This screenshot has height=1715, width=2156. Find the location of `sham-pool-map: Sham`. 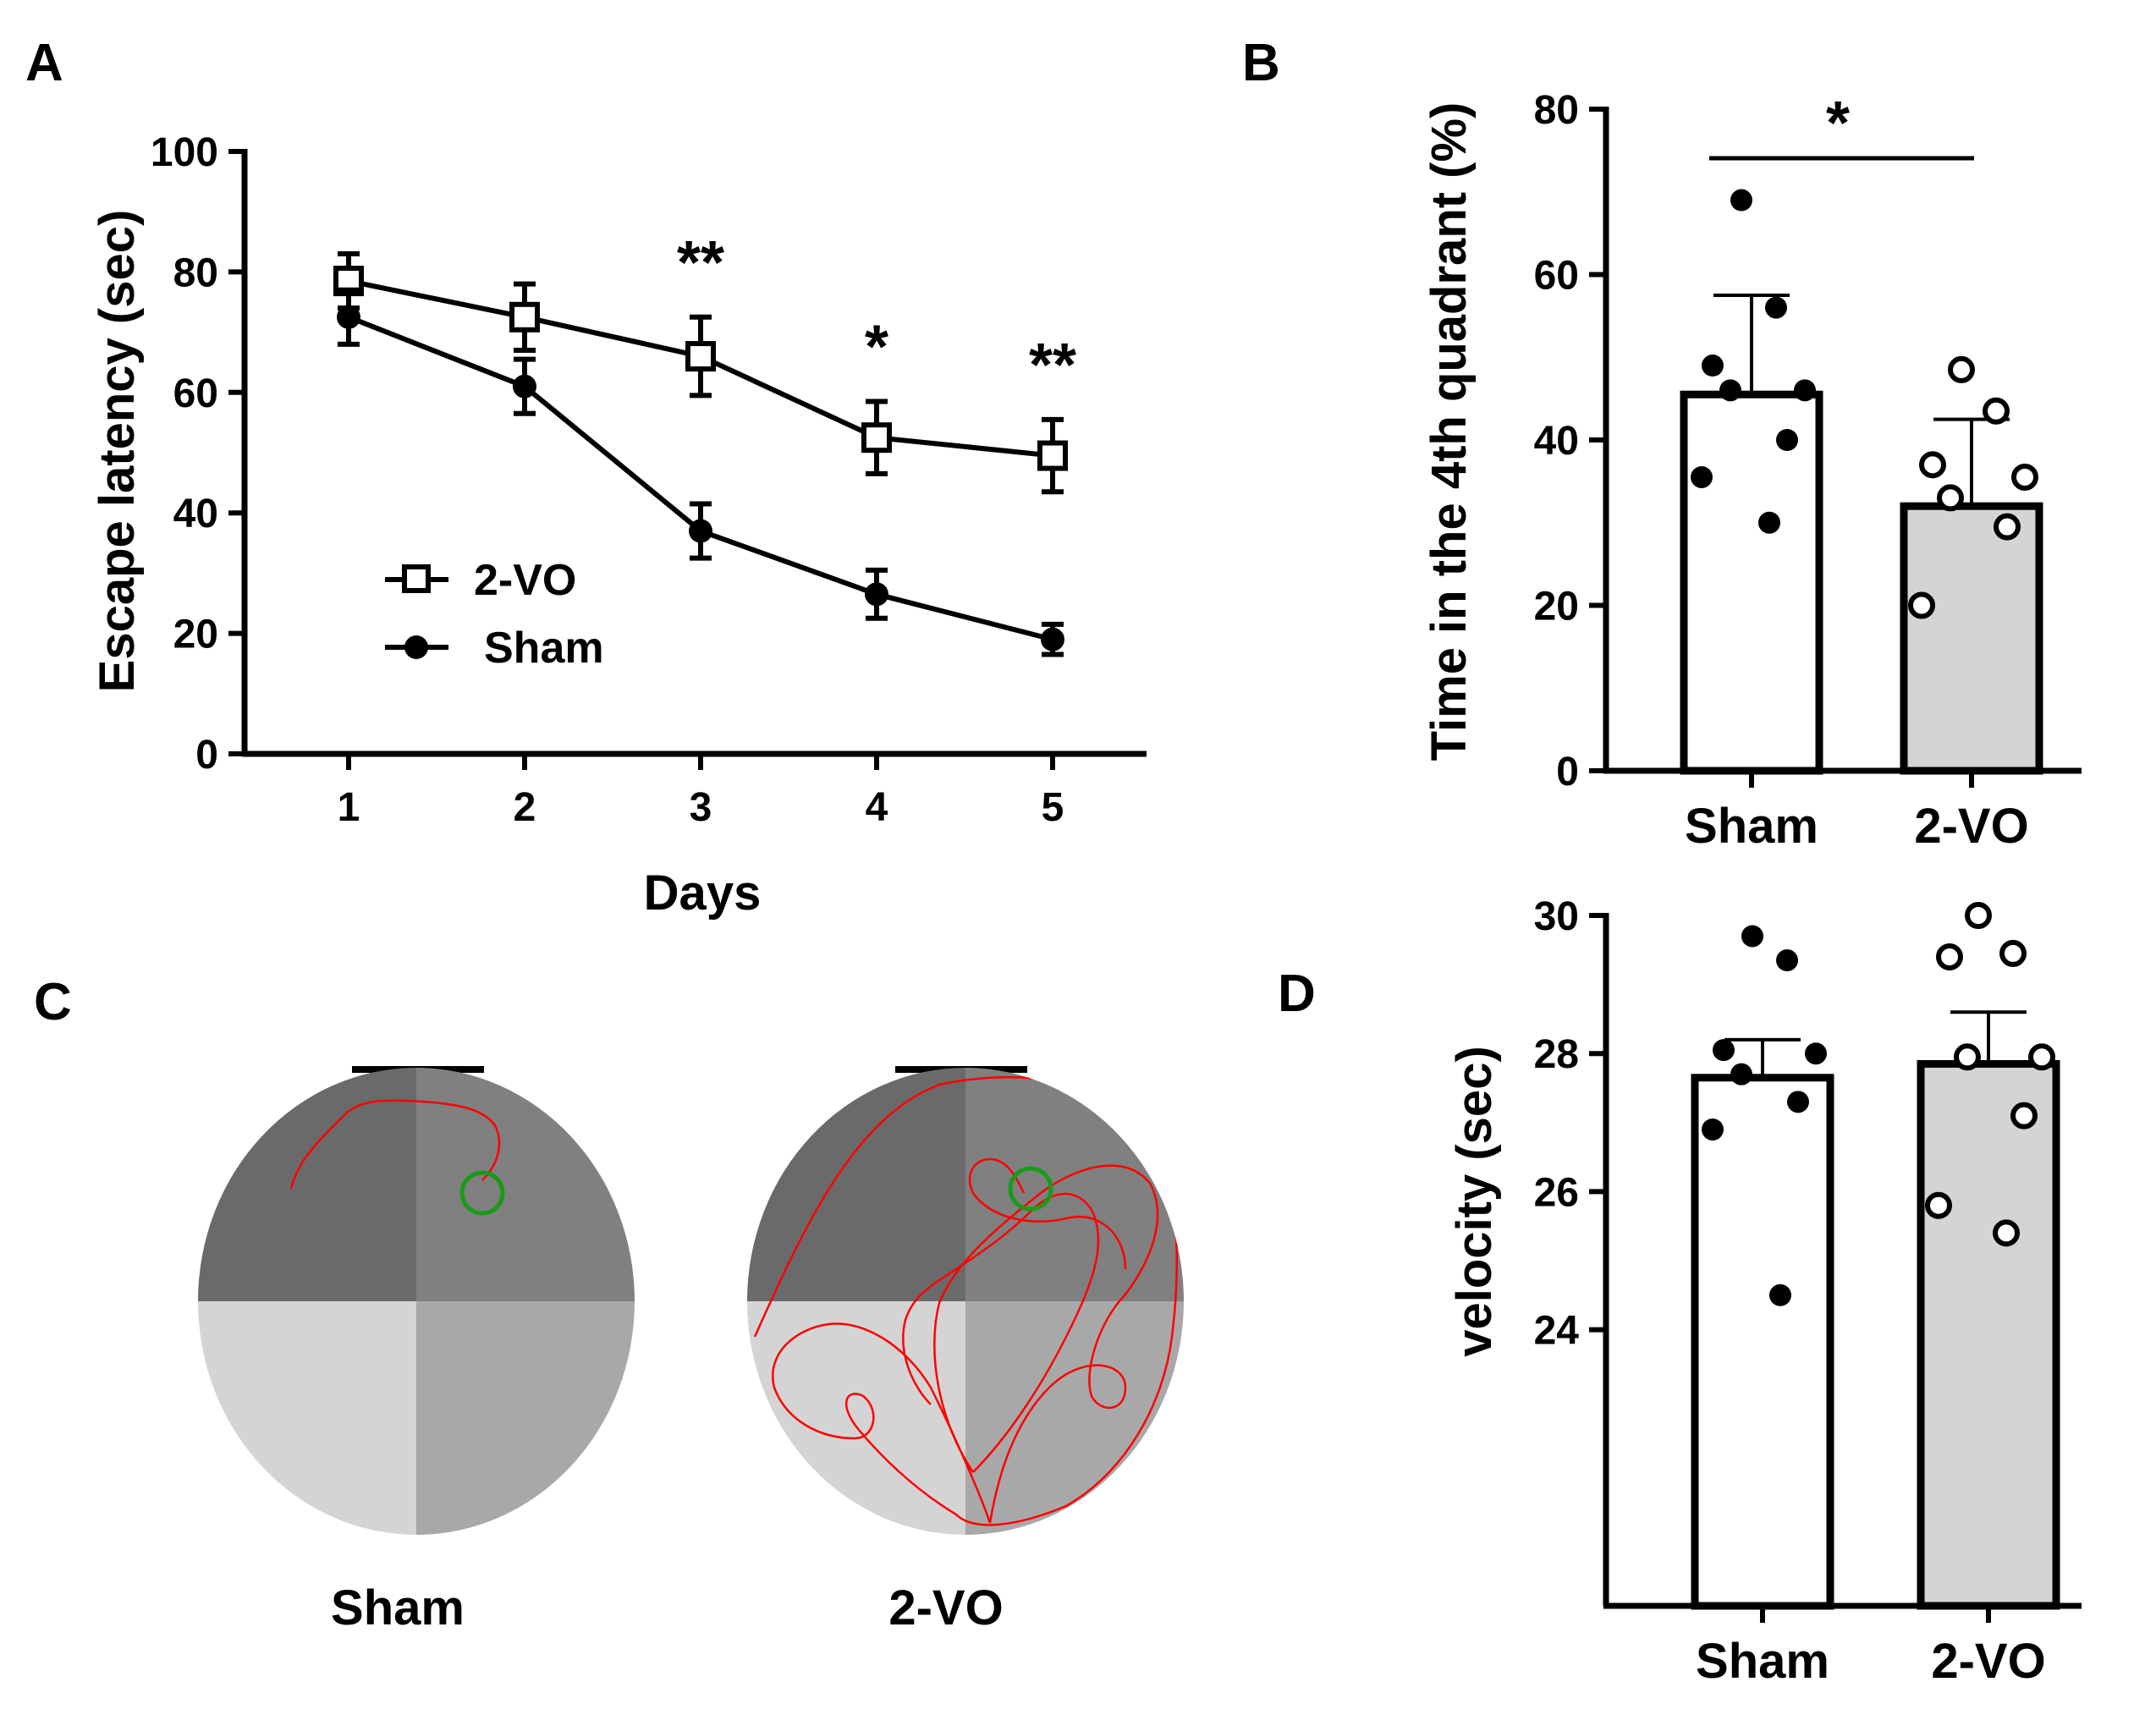

sham-pool-map: Sham is located at coordinates (416, 1351).